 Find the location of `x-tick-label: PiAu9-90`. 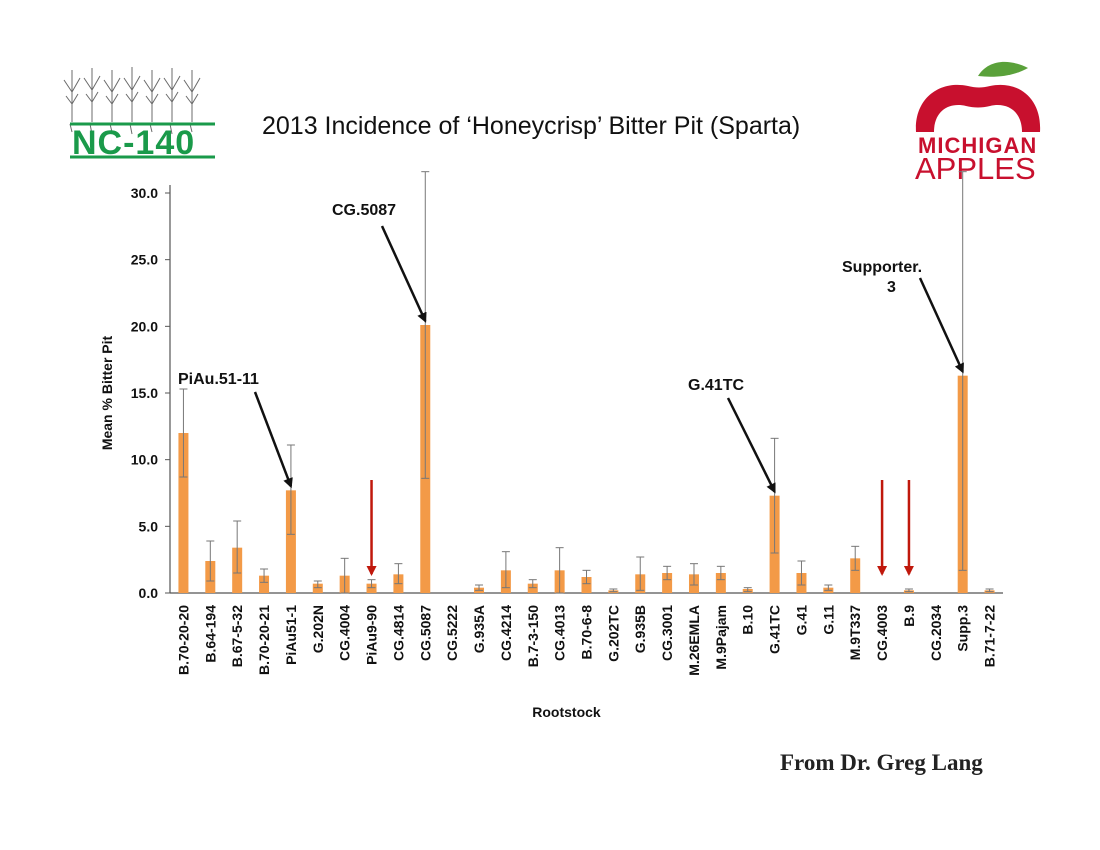

x-tick-label: PiAu9-90 is located at coordinates (372, 635).